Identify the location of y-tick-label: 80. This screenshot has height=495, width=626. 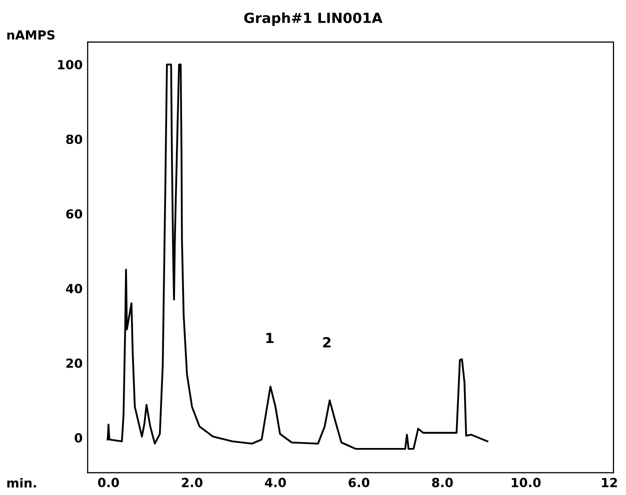
(74, 139).